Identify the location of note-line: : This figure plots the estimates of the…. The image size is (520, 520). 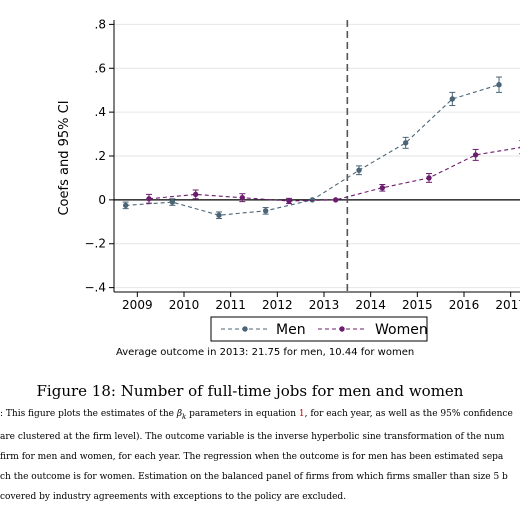
(256, 415).